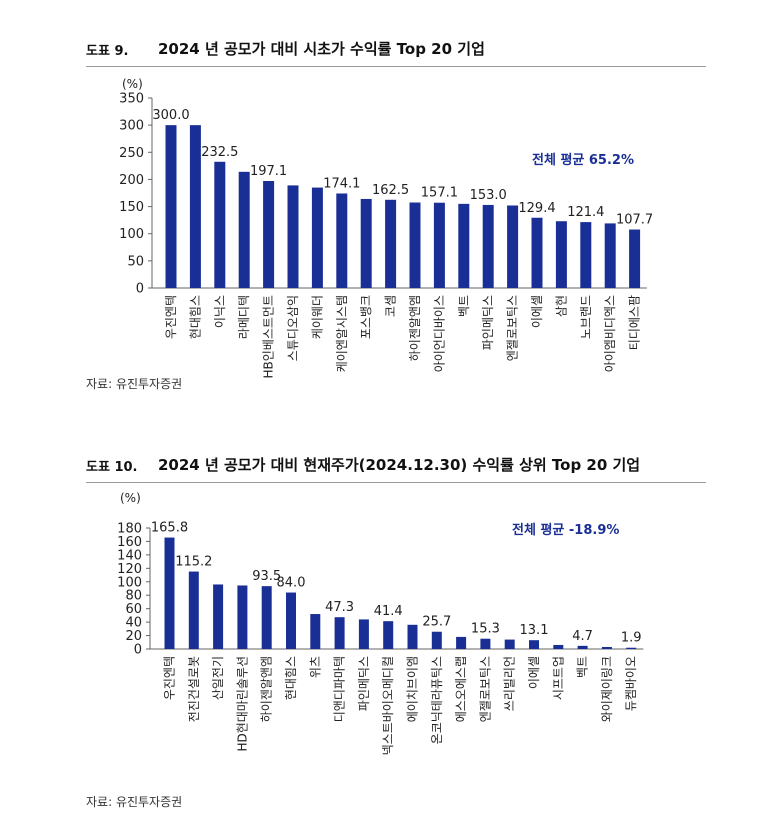 This screenshot has width=773, height=834. I want to click on y-tick-label: 200, so click(131, 180).